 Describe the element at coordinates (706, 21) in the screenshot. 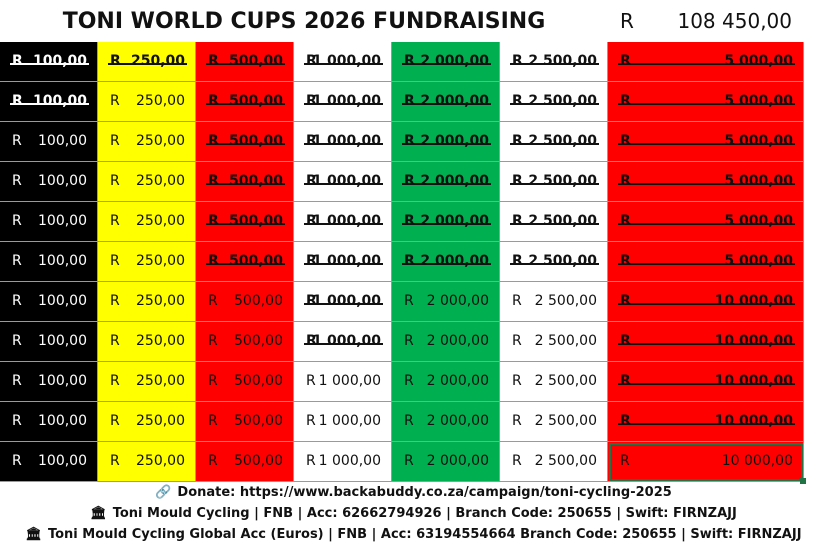

I see `total-cell: R 108 450,00` at that location.